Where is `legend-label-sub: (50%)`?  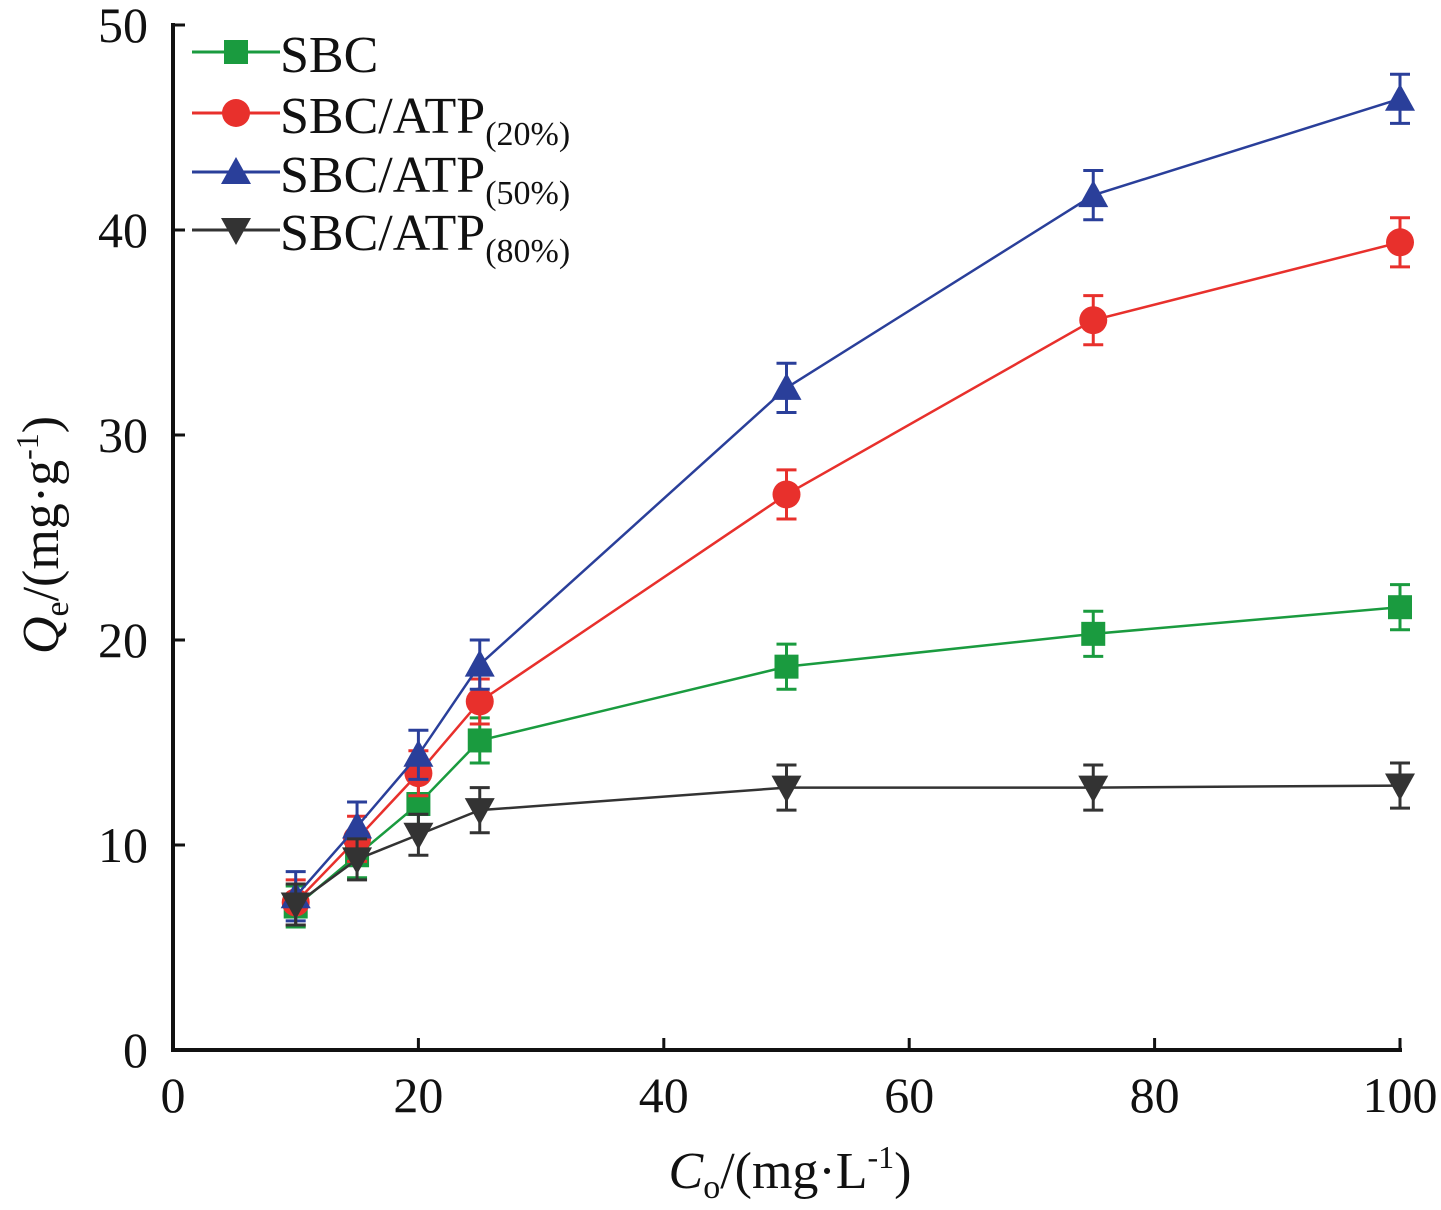
legend-label-sub: (50%) is located at coordinates (527, 193).